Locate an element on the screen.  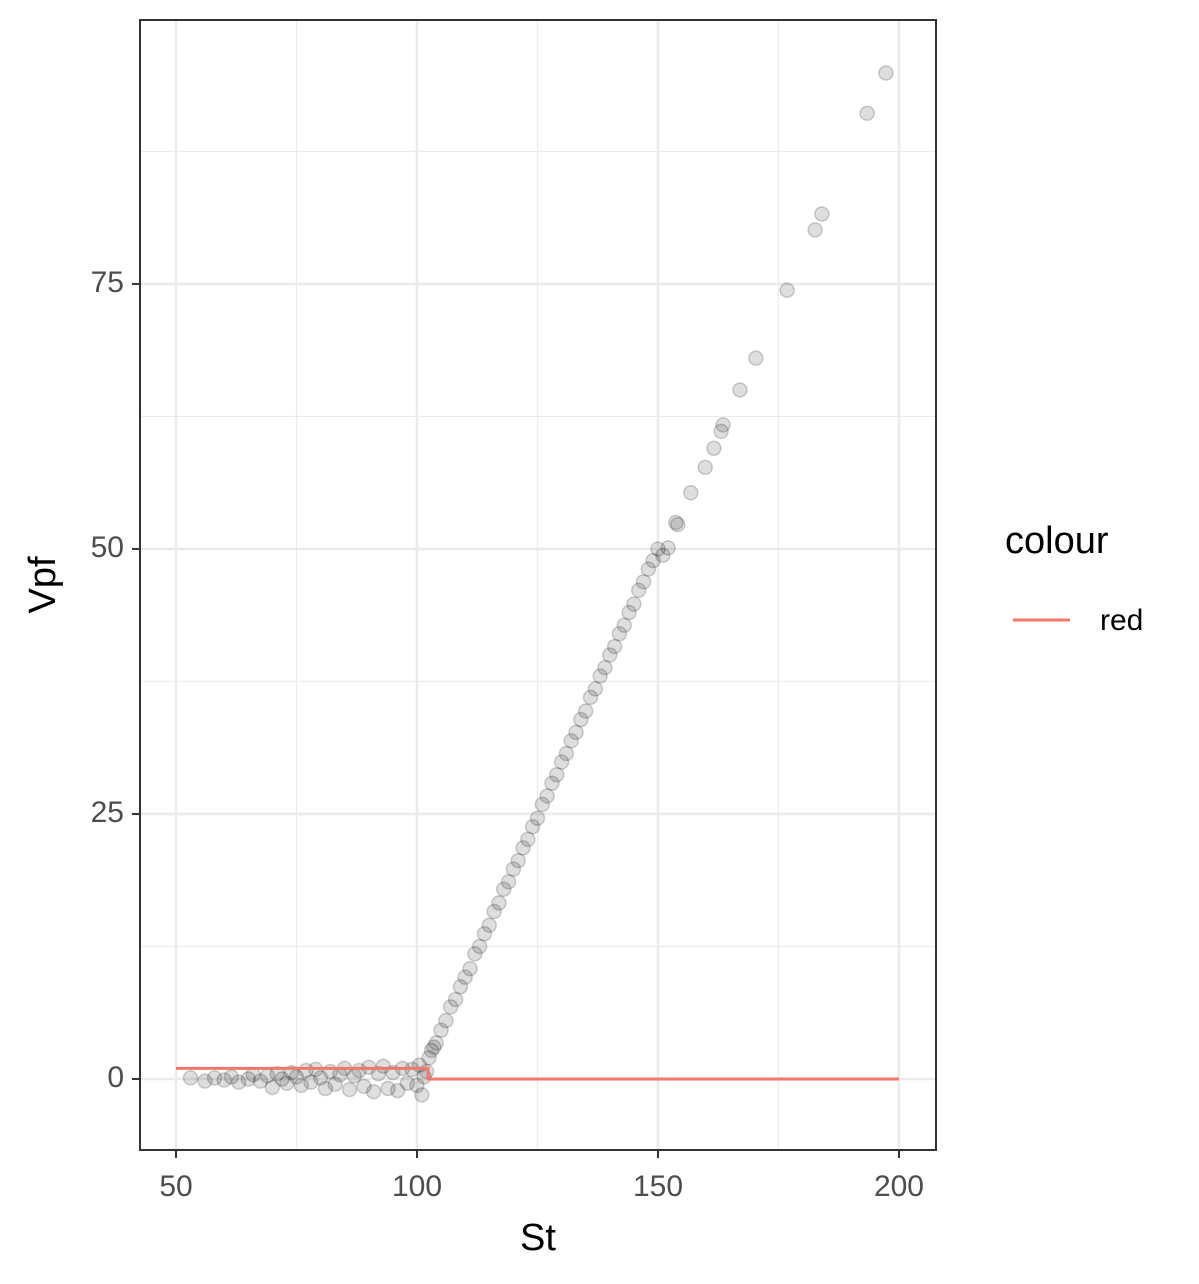
y-tick-label: 50 is located at coordinates (107, 547).